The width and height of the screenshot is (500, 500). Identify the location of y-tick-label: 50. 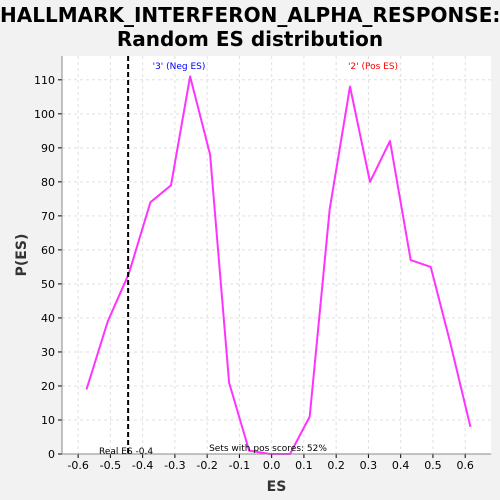
(48, 284).